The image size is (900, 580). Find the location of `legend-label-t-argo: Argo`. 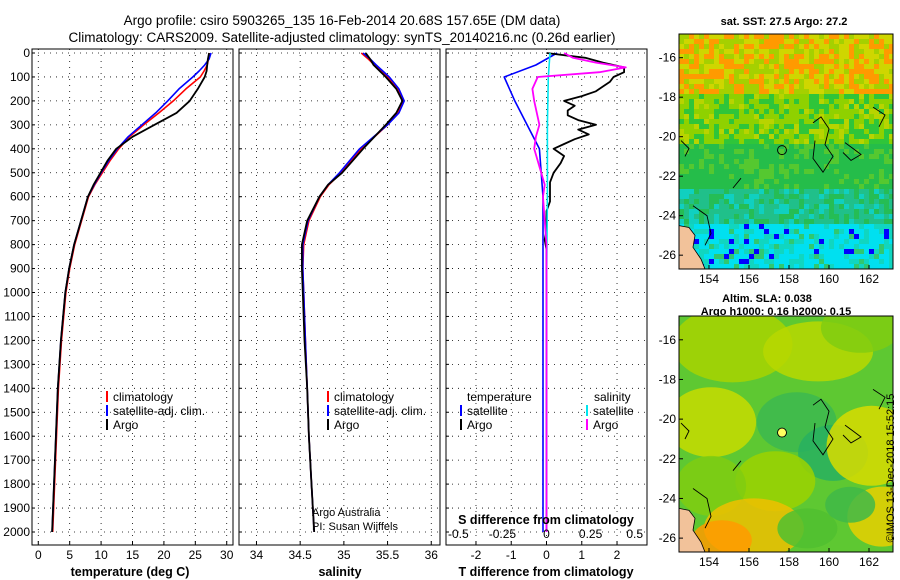

legend-label-t-argo: Argo is located at coordinates (480, 425).